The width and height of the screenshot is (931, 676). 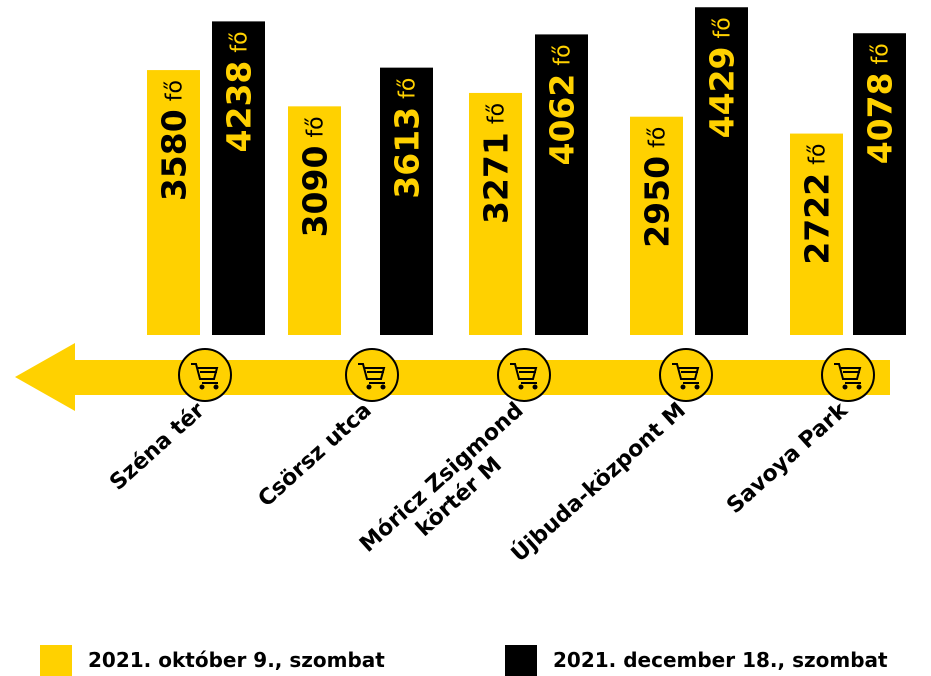 I want to click on value-label: 4429 fő, so click(x=721, y=77).